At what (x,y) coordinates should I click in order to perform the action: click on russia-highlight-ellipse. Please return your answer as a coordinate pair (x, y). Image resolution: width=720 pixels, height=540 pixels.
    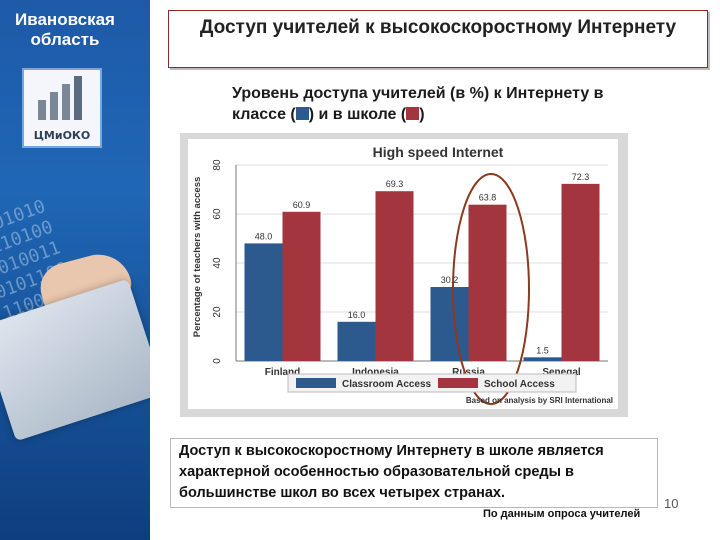
    Looking at the image, I should click on (491, 289).